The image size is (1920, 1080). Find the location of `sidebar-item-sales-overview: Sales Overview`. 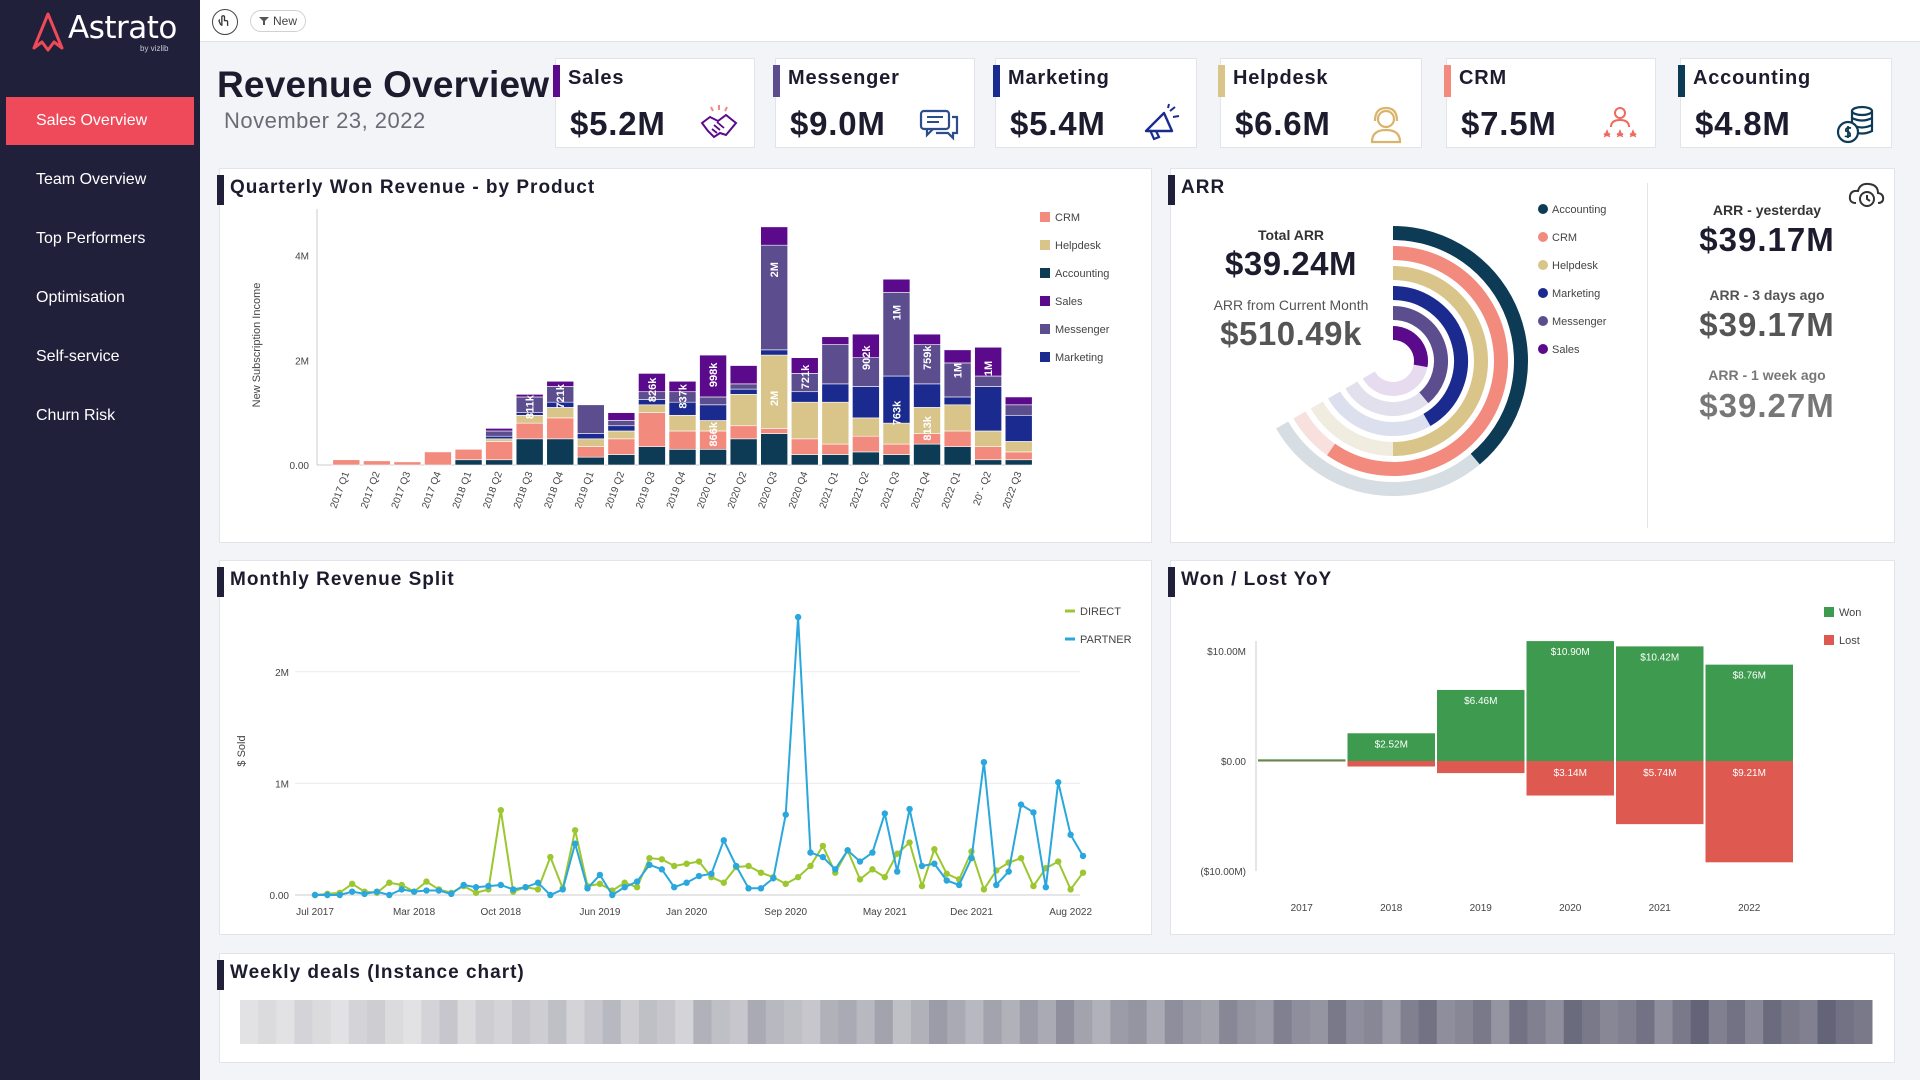

sidebar-item-sales-overview: Sales Overview is located at coordinates (100, 121).